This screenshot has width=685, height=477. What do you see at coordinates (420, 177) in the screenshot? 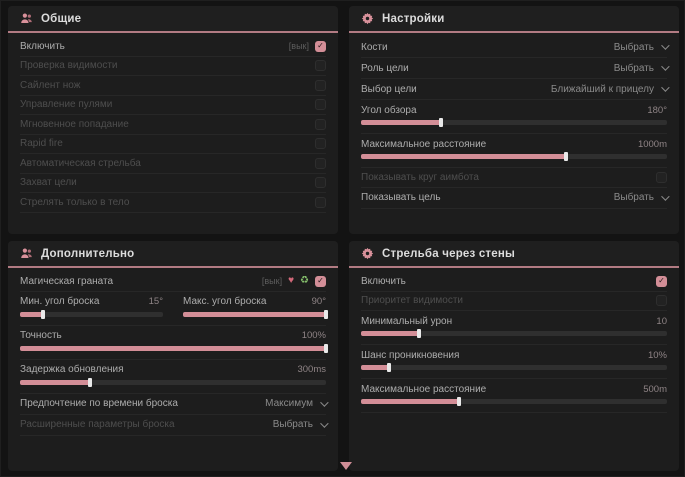
I see `row-label: Показывать круг аимбота` at bounding box center [420, 177].